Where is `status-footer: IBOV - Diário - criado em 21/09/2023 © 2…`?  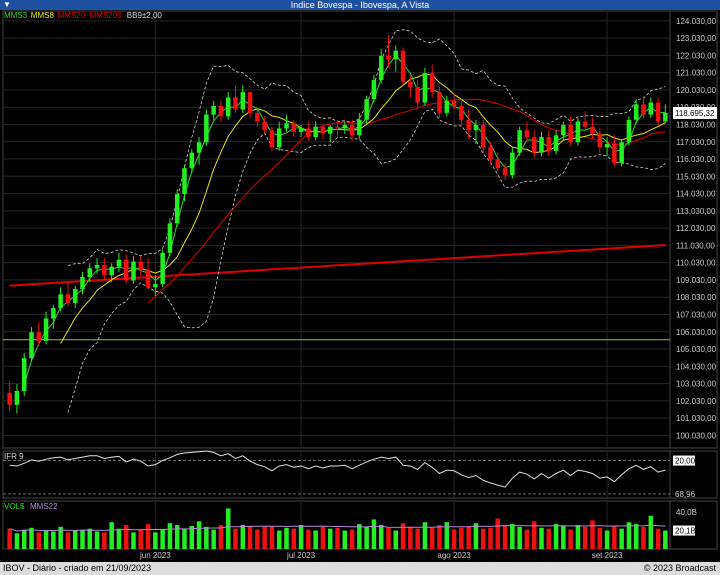
status-footer: IBOV - Diário - criado em 21/09/2023 © 2… is located at coordinates (360, 568).